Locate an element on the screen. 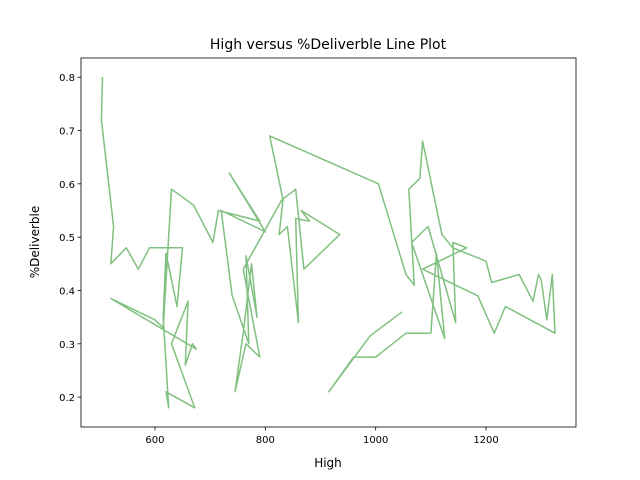 The width and height of the screenshot is (640, 480). x-axis-label: High is located at coordinates (328, 463).